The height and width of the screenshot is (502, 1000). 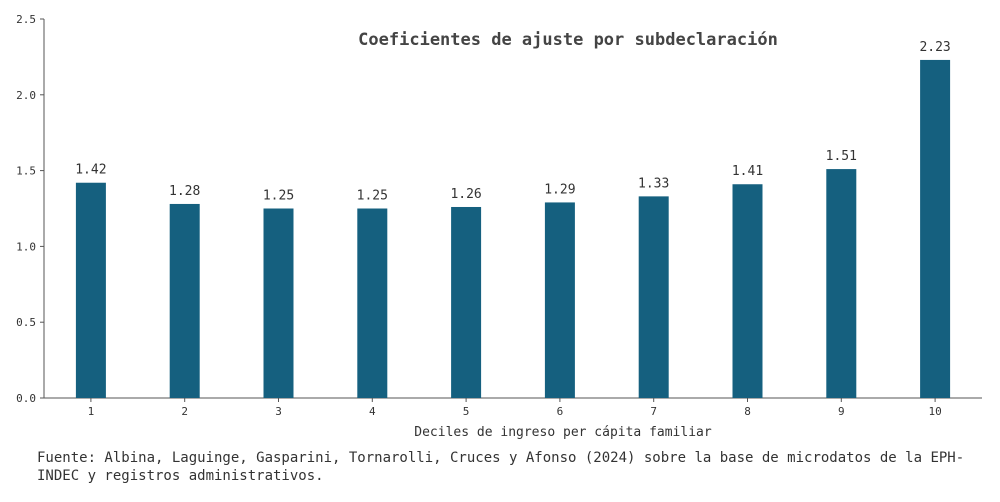 What do you see at coordinates (560, 411) in the screenshot?
I see `x-tick-label: 6` at bounding box center [560, 411].